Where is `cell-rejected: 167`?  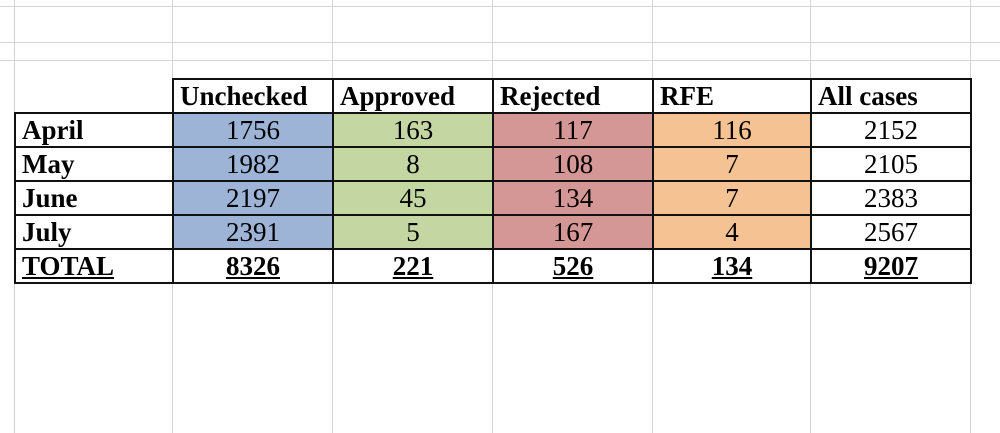 cell-rejected: 167 is located at coordinates (573, 232).